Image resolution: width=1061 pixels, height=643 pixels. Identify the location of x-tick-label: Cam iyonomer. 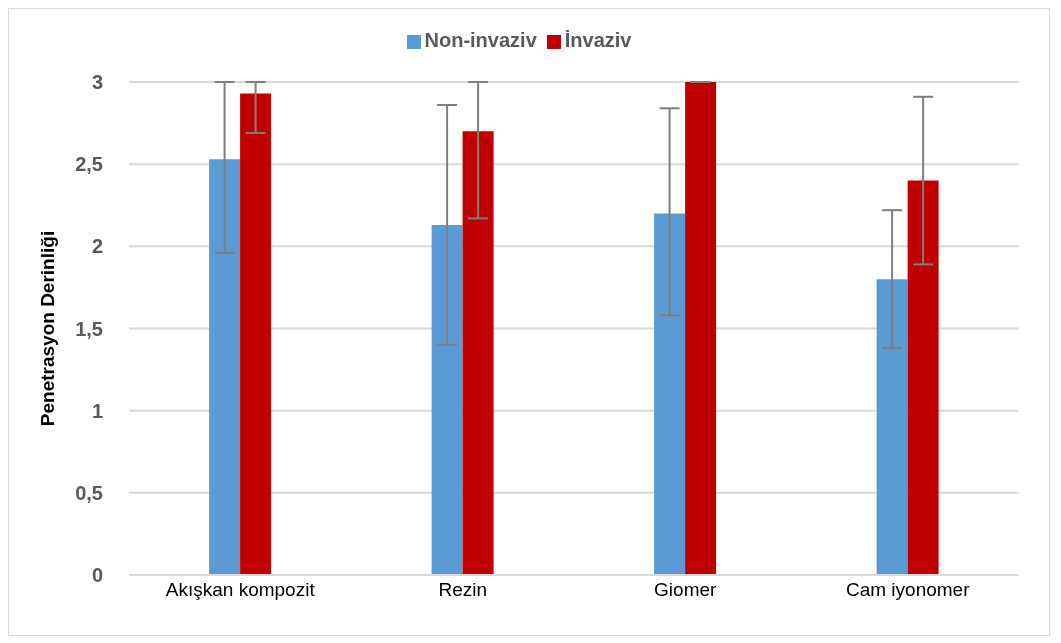
(908, 590).